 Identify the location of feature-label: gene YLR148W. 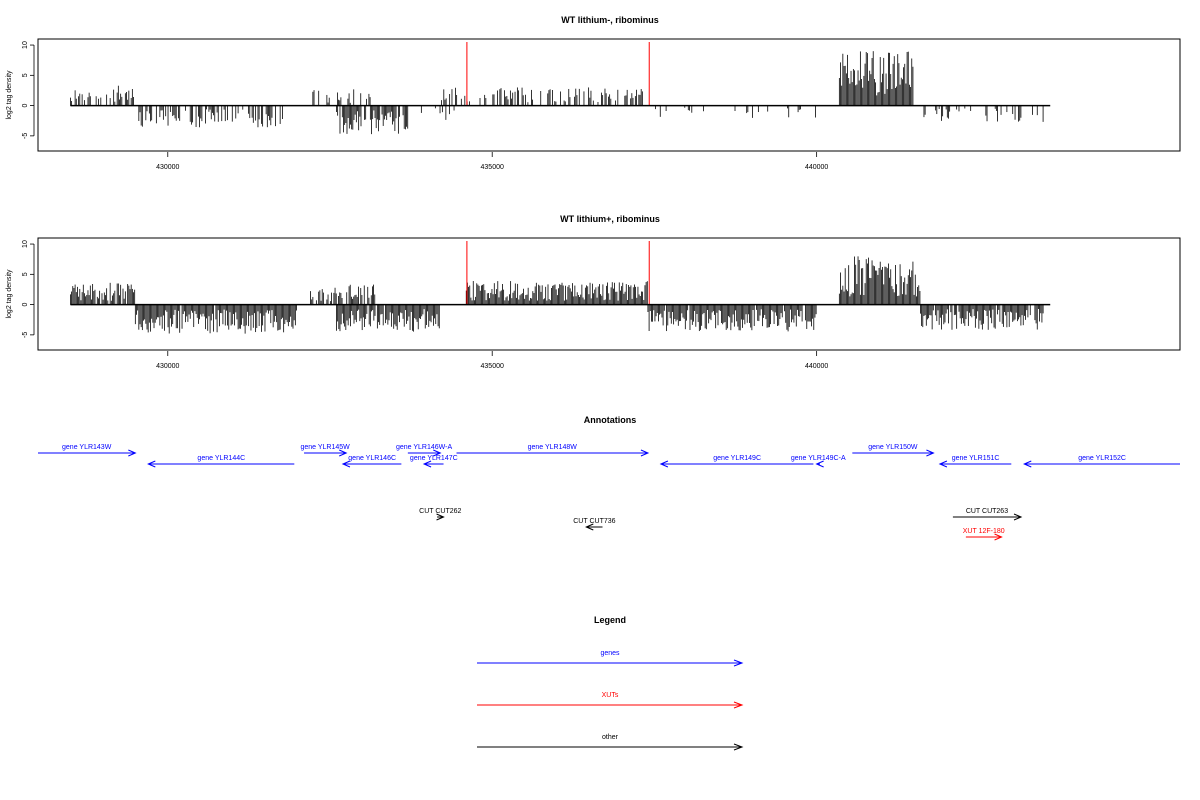
(553, 447).